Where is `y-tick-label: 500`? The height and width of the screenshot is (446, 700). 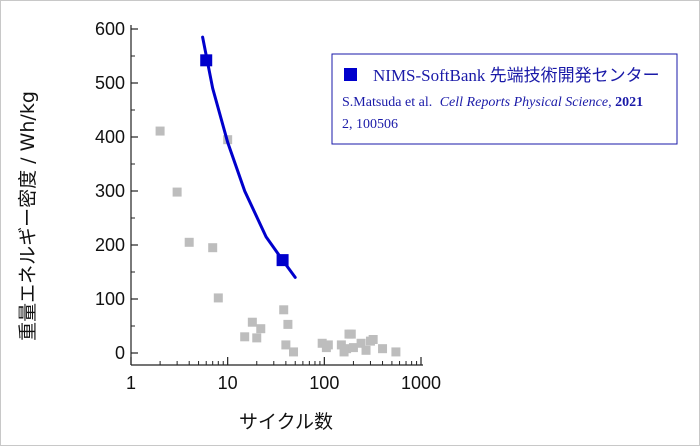
y-tick-label: 500 is located at coordinates (110, 83).